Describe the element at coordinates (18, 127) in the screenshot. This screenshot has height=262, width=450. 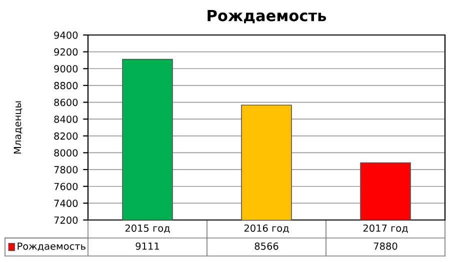
I see `y-axis-title: Младенцы` at that location.